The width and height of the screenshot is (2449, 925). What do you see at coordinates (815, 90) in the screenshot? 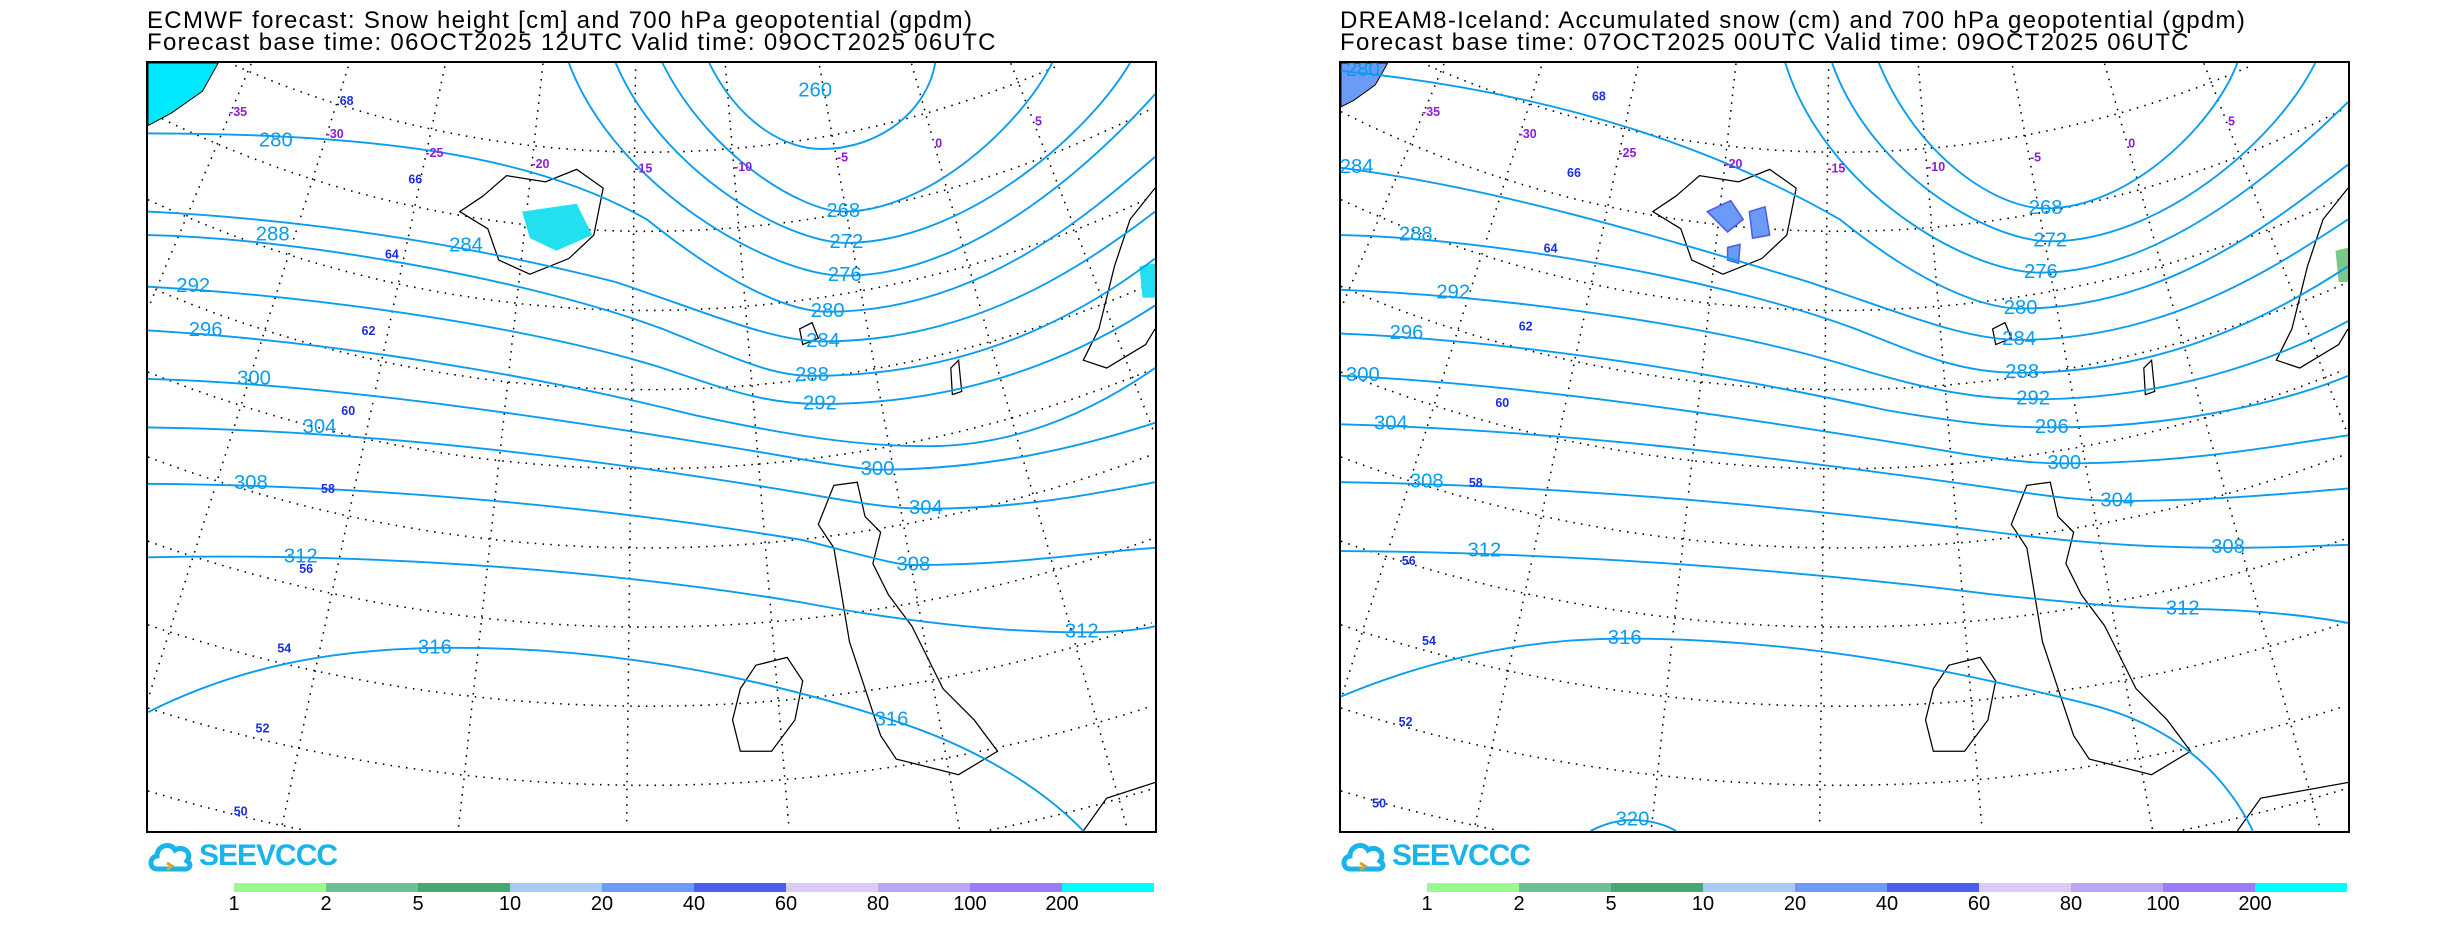
I see `contour-label: 260` at bounding box center [815, 90].